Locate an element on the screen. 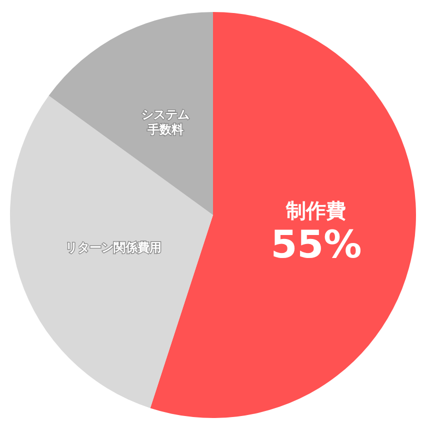 The height and width of the screenshot is (437, 436). slice-label: 制作費 is located at coordinates (315, 210).